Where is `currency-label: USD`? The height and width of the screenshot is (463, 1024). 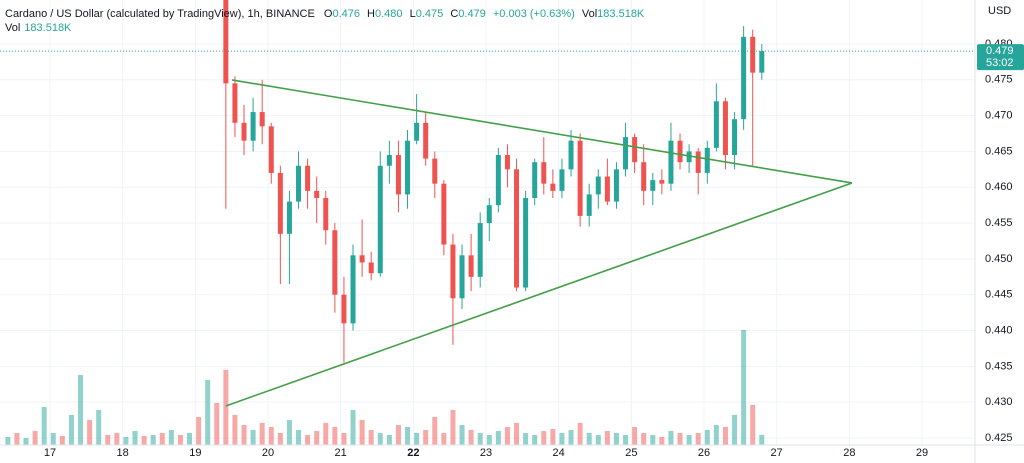
currency-label: USD is located at coordinates (999, 11).